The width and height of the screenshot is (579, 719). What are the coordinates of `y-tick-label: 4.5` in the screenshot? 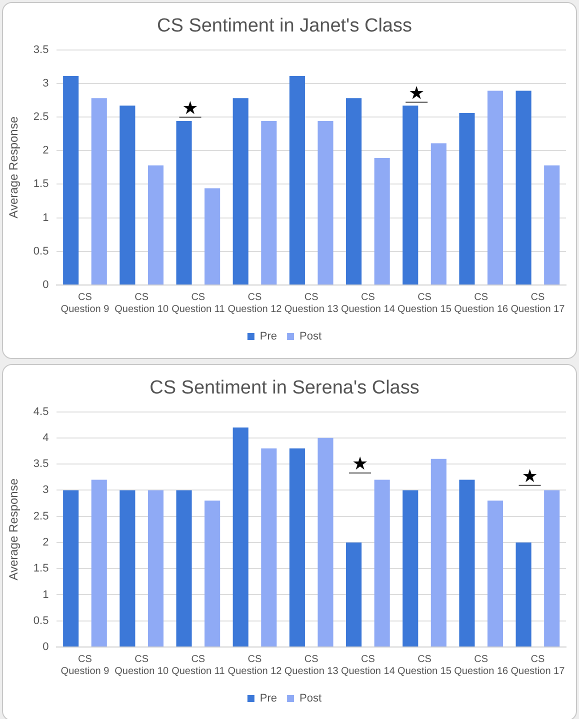 It's located at (41, 412).